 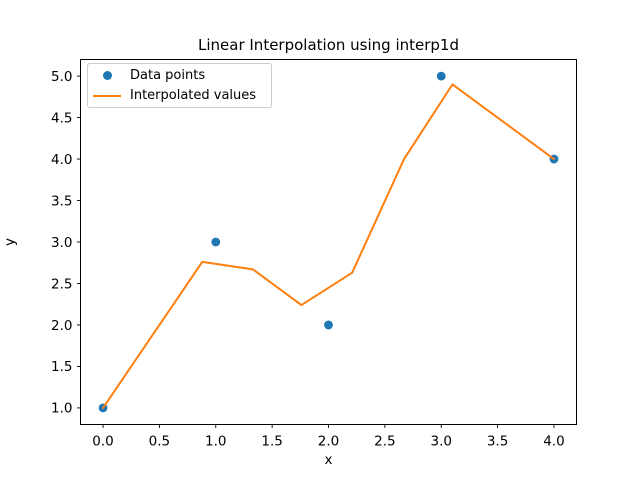 I want to click on legend-item-data-points: Data points, so click(x=182, y=75).